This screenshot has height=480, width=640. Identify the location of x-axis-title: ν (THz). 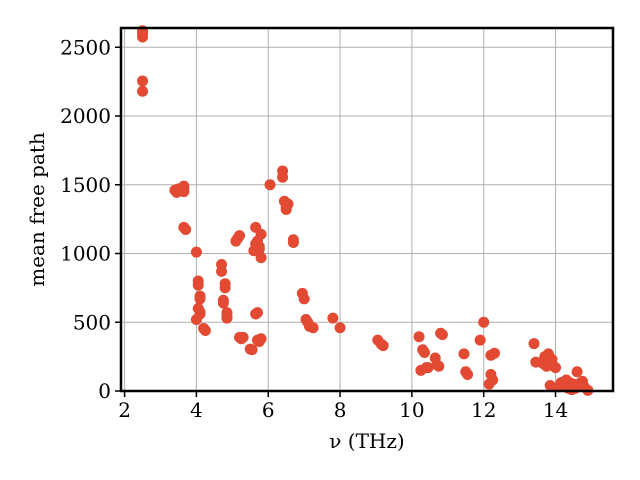
(366, 441).